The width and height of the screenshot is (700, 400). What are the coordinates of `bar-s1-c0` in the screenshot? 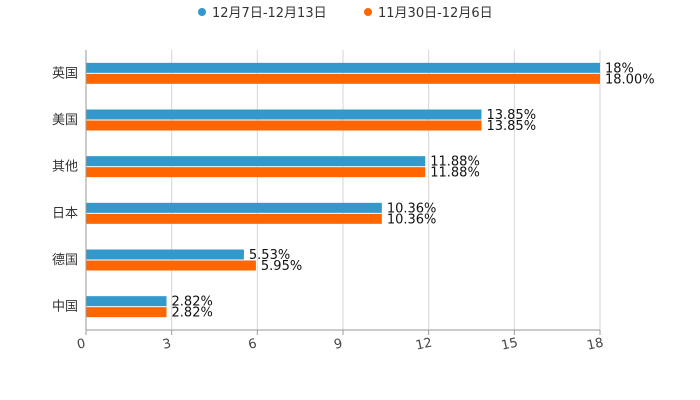 It's located at (343, 78).